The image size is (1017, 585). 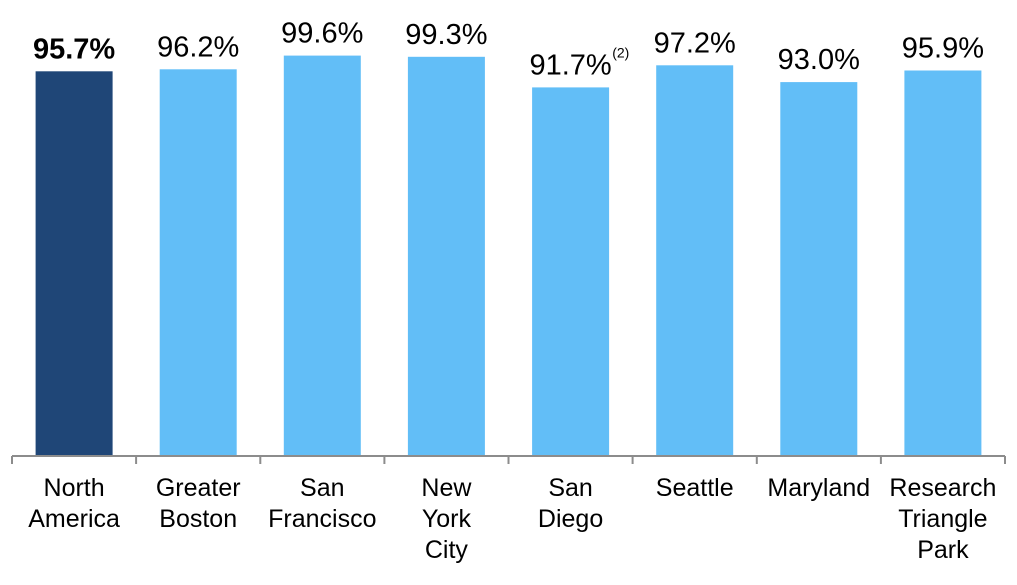 I want to click on value-label-7: 95.9%, so click(x=943, y=49).